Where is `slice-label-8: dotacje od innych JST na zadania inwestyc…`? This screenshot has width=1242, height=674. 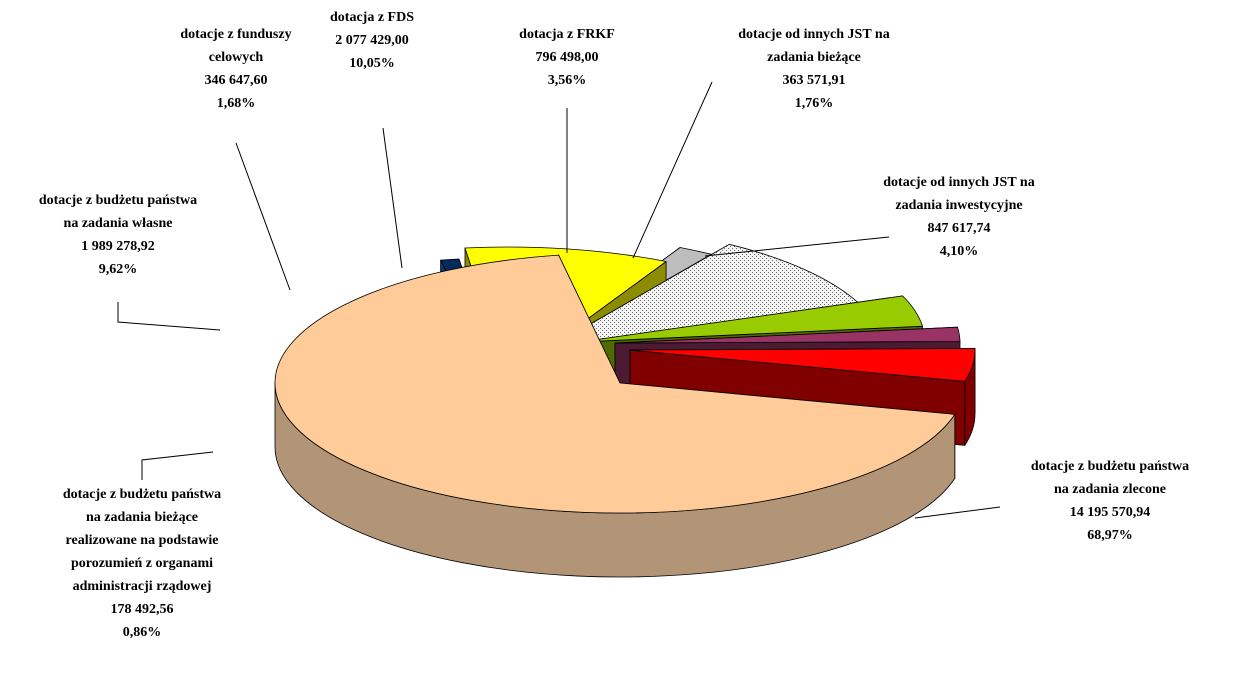 slice-label-8: dotacje od innych JST na zadania inwestyc… is located at coordinates (958, 217).